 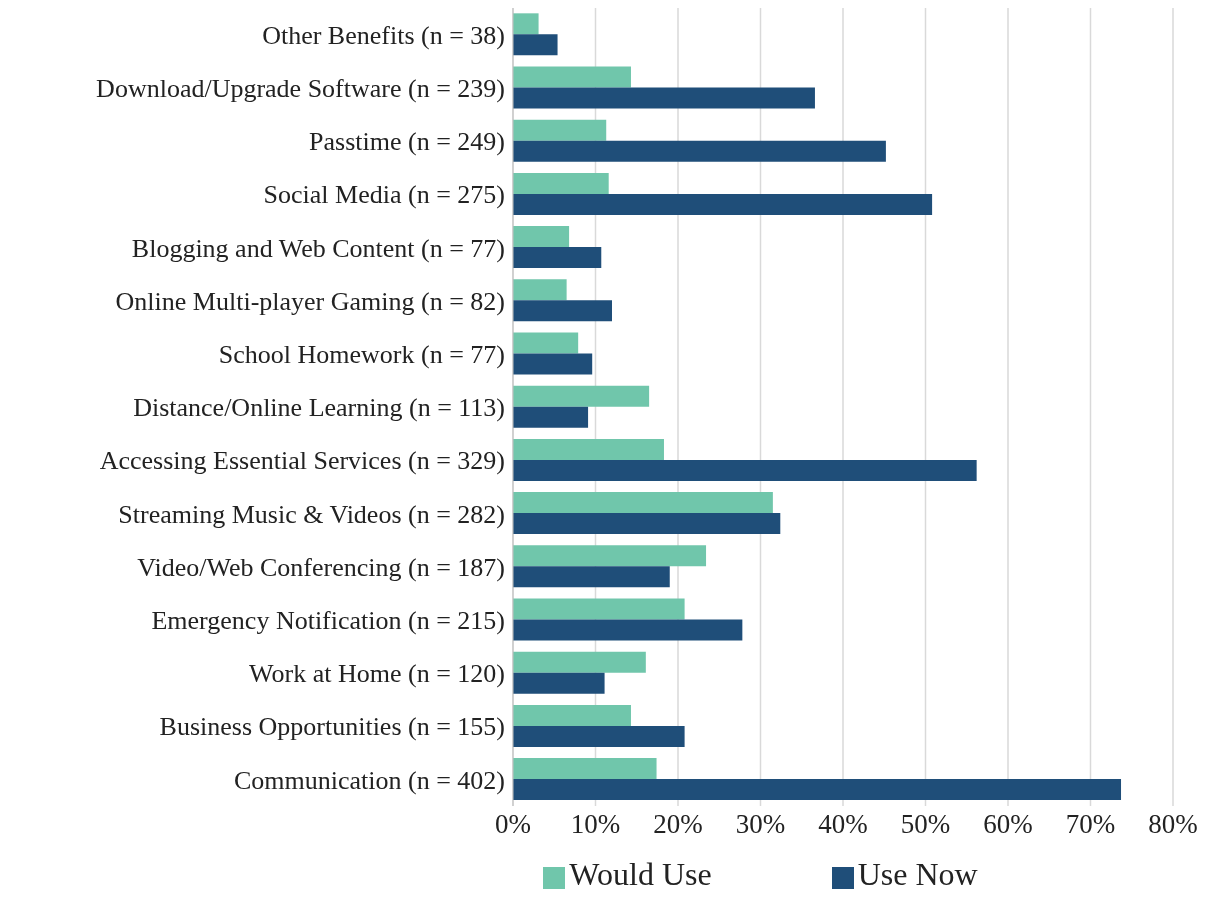 What do you see at coordinates (843, 824) in the screenshot?
I see `x-tick-label: 40%` at bounding box center [843, 824].